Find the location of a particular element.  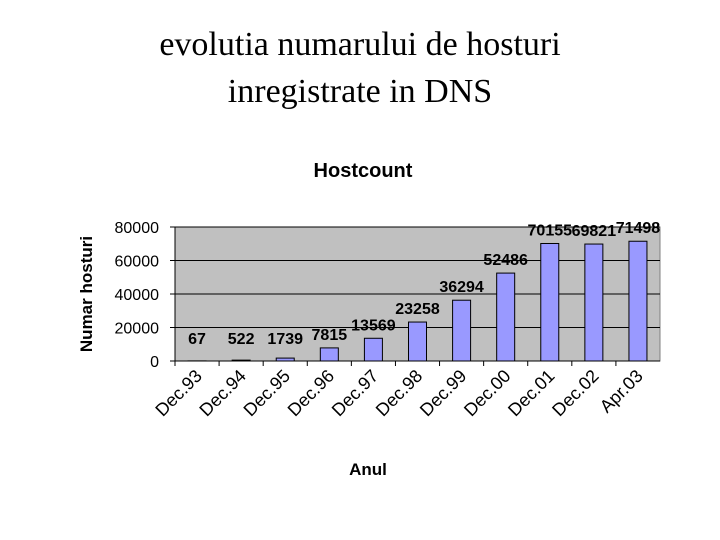

x-tick-label: Dec.99 is located at coordinates (443, 393).